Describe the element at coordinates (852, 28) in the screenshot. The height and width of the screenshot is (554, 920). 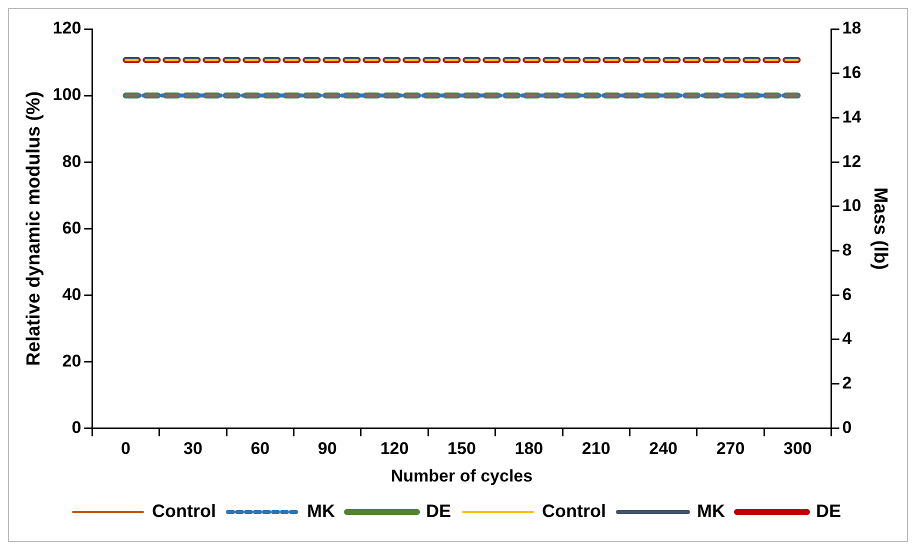
I see `y2-tick-label: 18` at that location.